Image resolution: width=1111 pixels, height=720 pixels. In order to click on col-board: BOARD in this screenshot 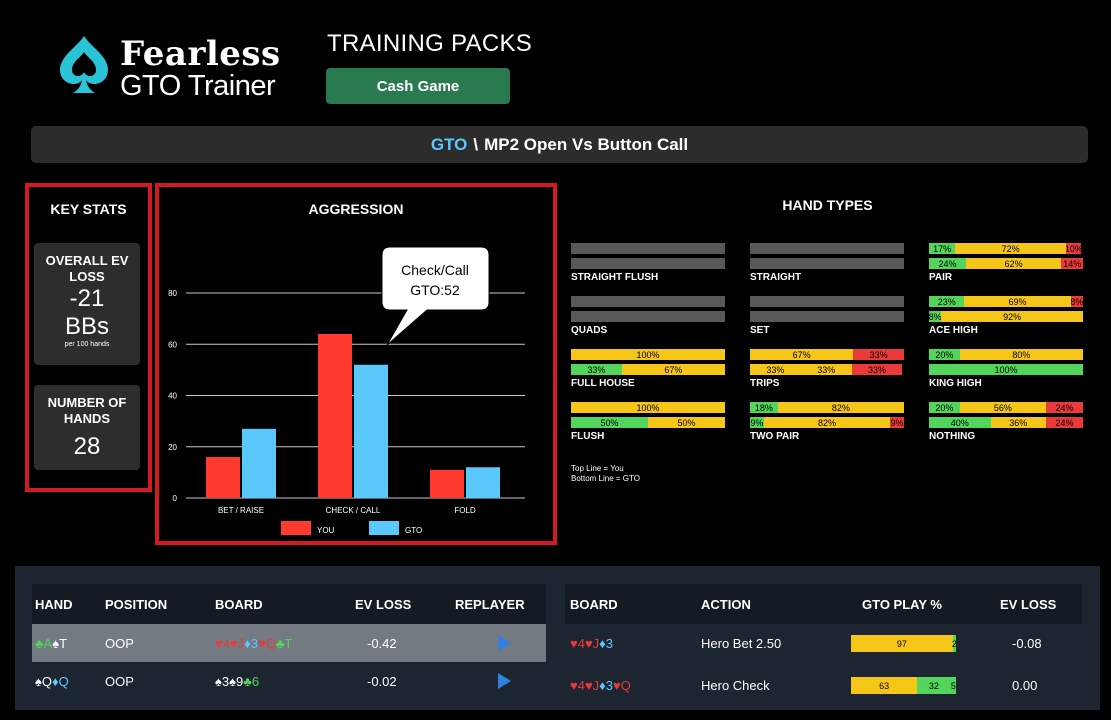, I will do `click(239, 604)`.